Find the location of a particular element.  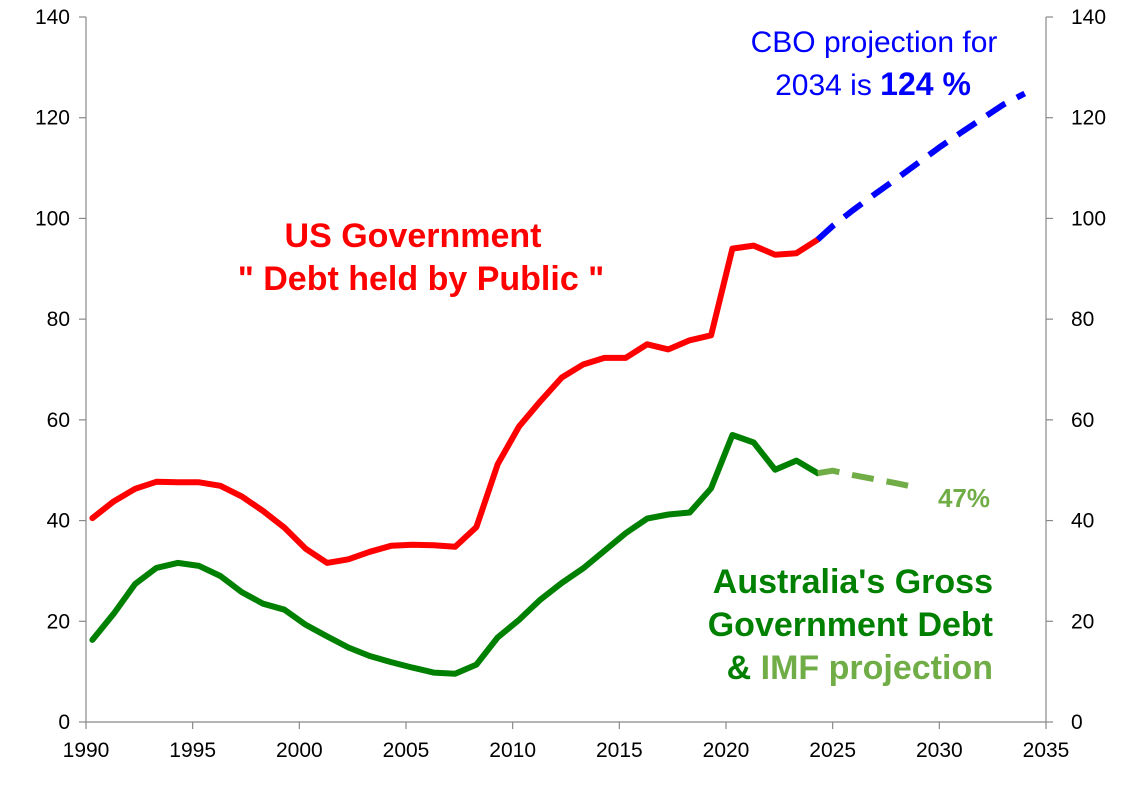

x-tick-label: 1995 is located at coordinates (192, 750).